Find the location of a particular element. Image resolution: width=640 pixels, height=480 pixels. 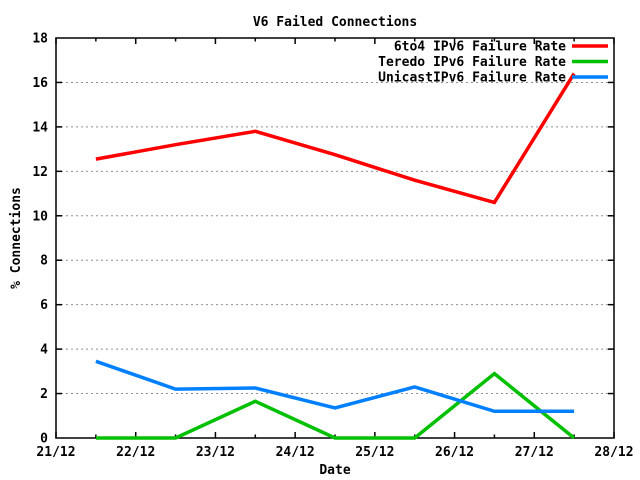

chart-title: V6 Failed Connections is located at coordinates (335, 22).